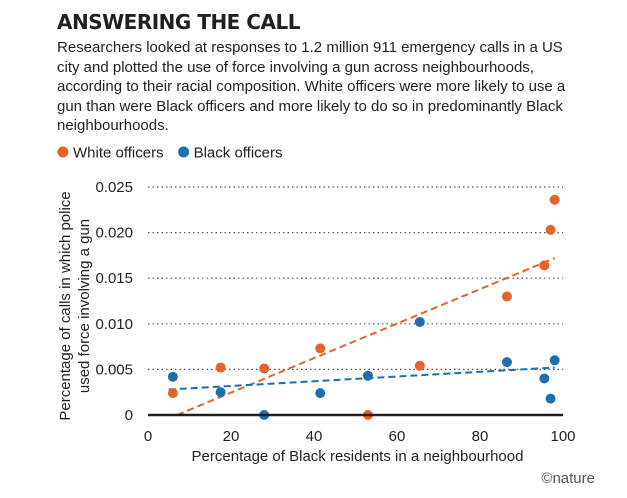 This screenshot has height=498, width=627. Describe the element at coordinates (114, 187) in the screenshot. I see `y-tick-label: 0.025` at that location.